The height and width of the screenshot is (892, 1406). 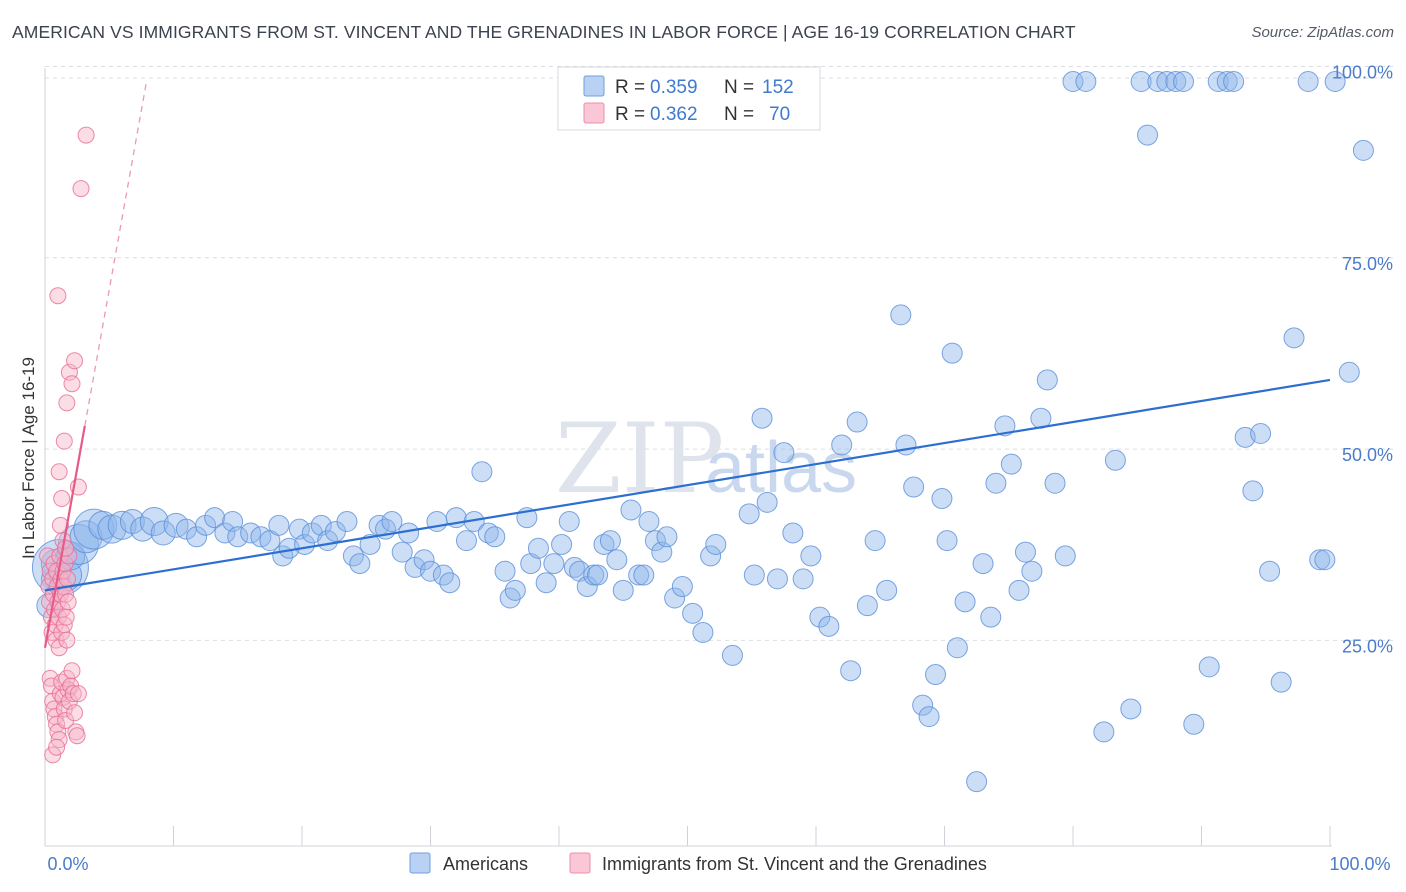 What do you see at coordinates (594, 86) in the screenshot?
I see `legend-swatch-americans` at bounding box center [594, 86].